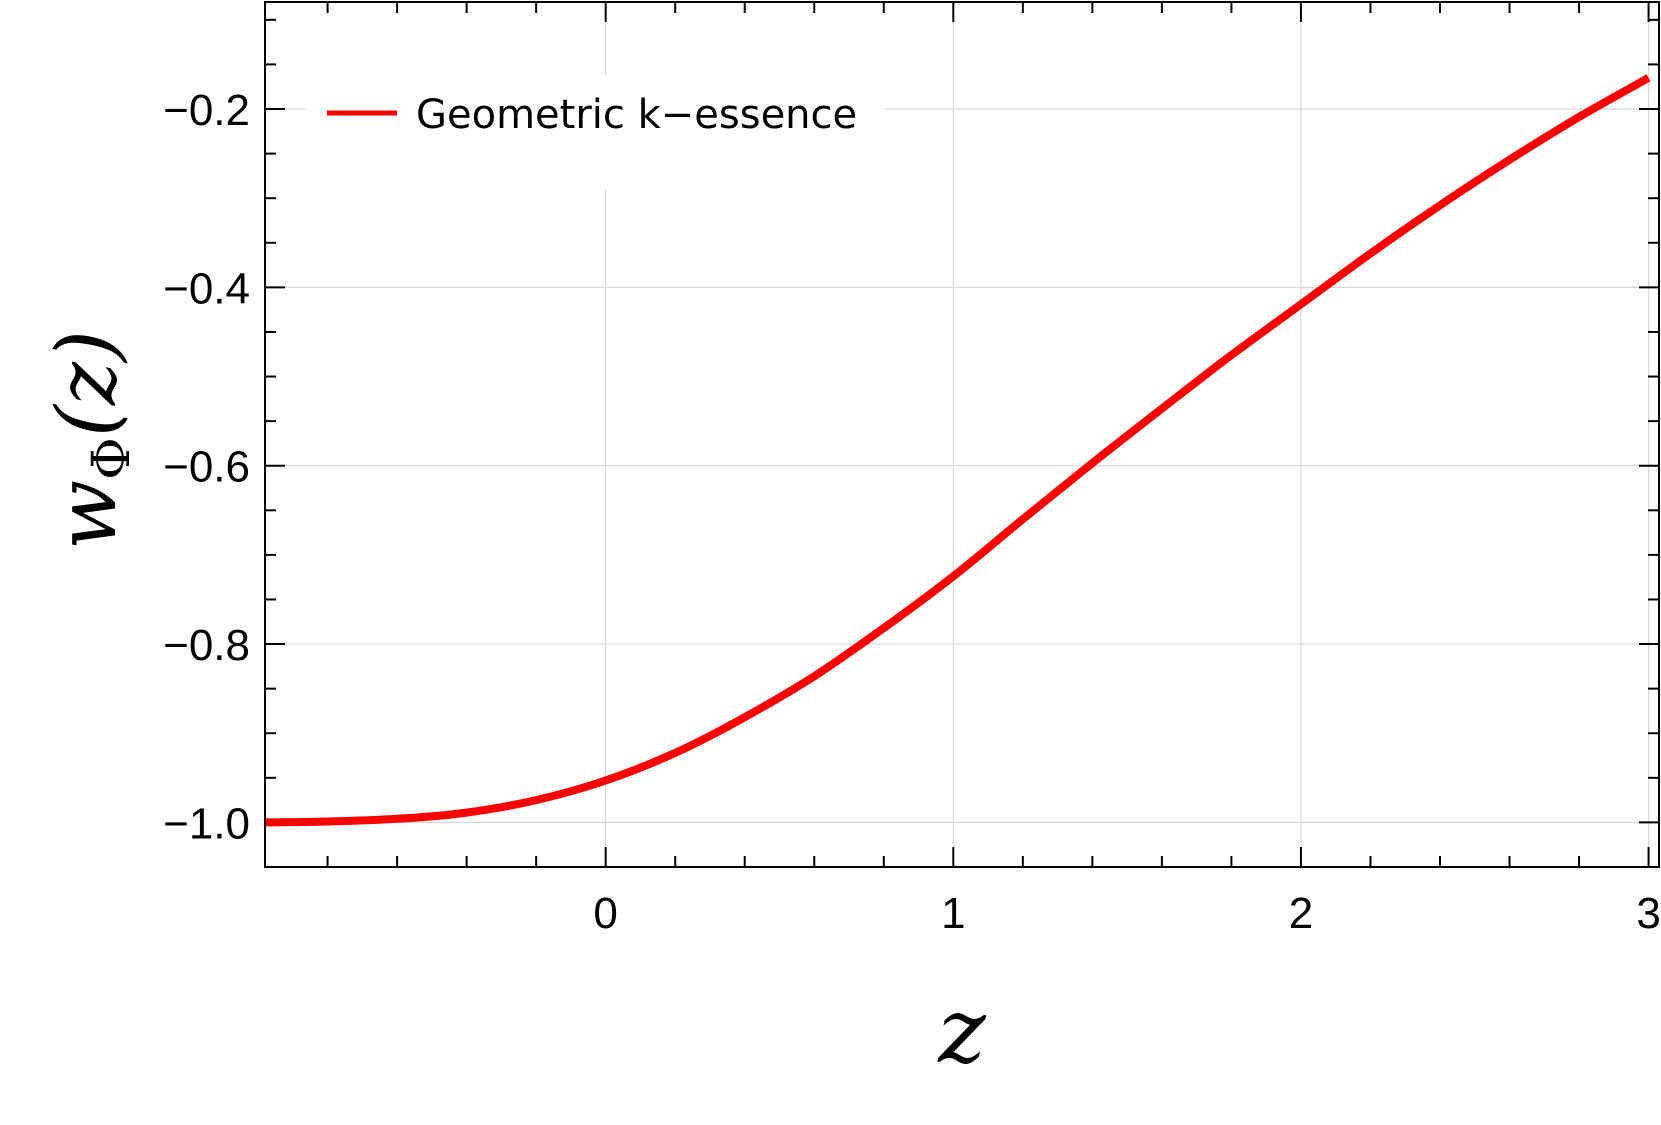 Image resolution: width=1661 pixels, height=1125 pixels. Describe the element at coordinates (87, 383) in the screenshot. I see `y-axis-label-argument: (z)` at that location.